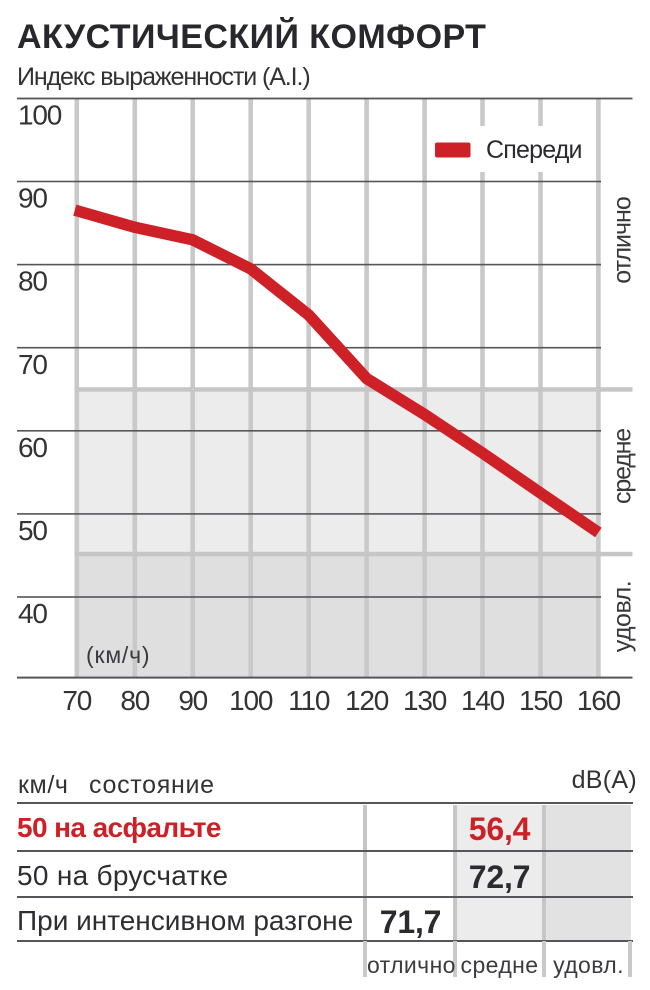 The width and height of the screenshot is (650, 990). Describe the element at coordinates (32, 613) in the screenshot. I see `svg-text: 40` at that location.